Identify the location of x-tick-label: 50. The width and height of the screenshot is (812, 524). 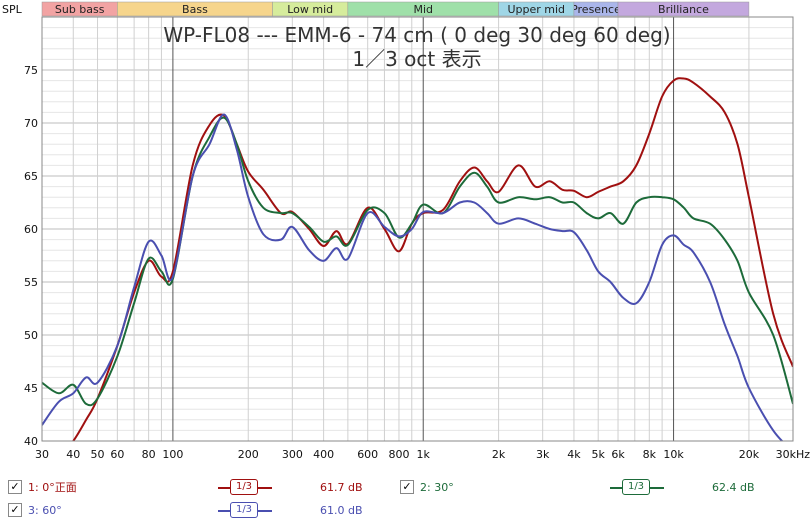
(98, 454).